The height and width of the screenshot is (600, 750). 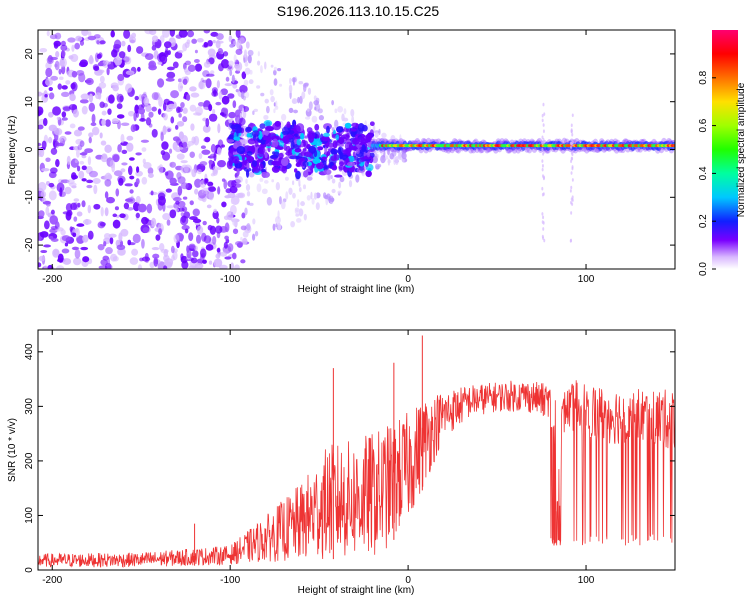 I want to click on snr-x-label: Height of straight line (km), so click(x=356, y=590).